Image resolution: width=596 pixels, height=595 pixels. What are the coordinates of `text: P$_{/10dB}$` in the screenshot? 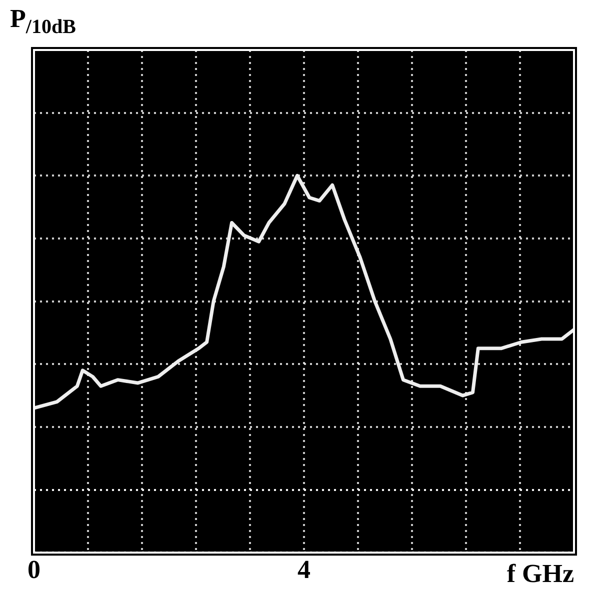 It's located at (43, 22).